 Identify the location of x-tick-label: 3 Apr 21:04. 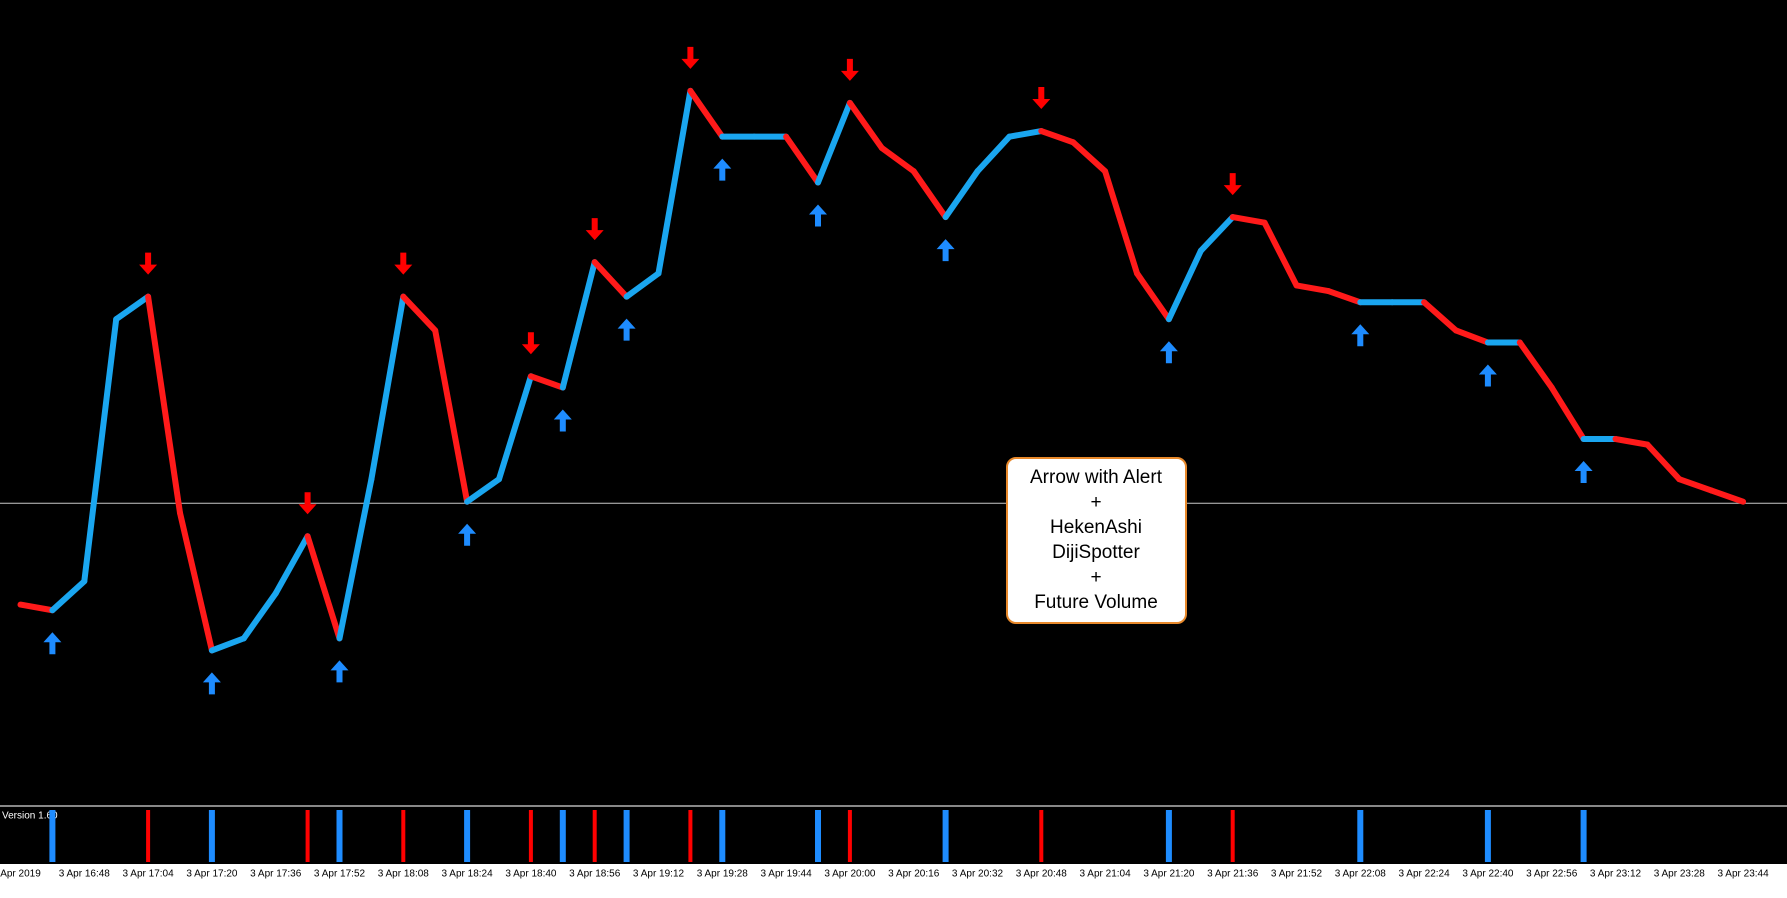
(1106, 874).